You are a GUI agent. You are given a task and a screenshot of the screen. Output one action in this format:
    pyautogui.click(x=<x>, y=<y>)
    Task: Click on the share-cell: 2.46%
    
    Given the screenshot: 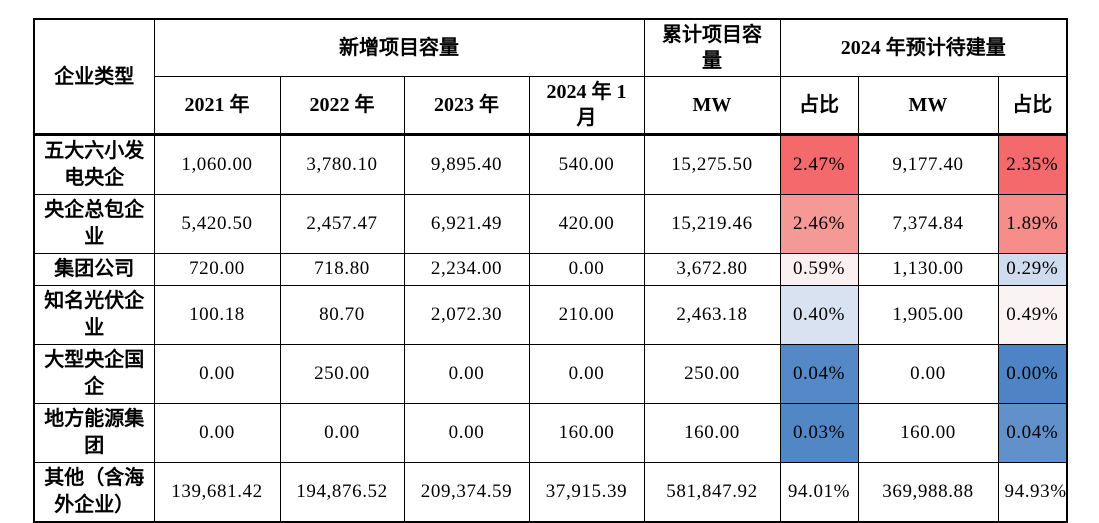 What is the action you would take?
    pyautogui.click(x=819, y=224)
    